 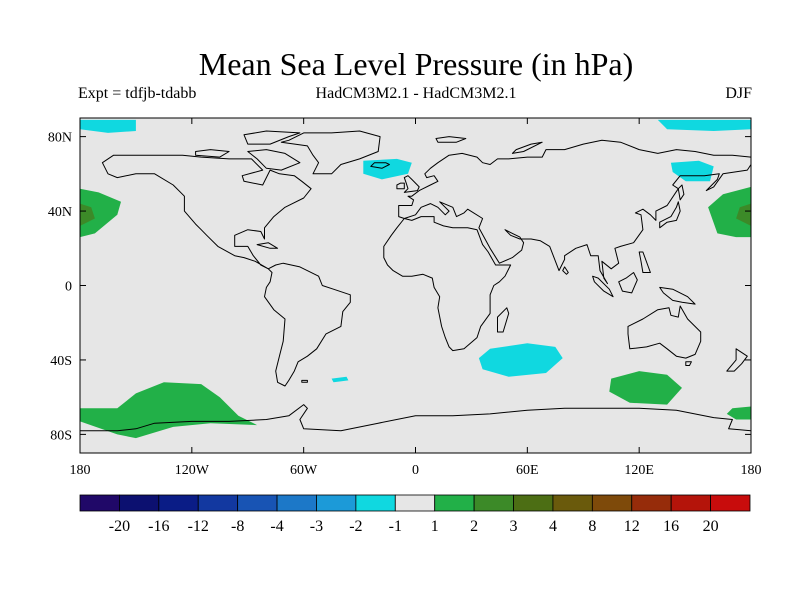 I want to click on lon-tick-label: 60W, so click(x=304, y=470).